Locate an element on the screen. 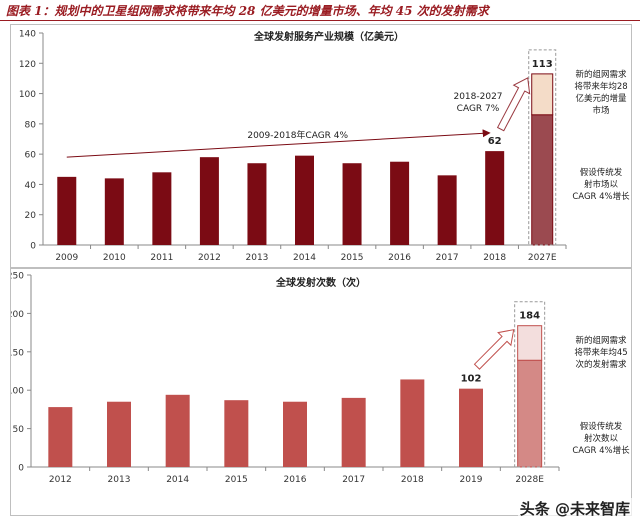  x-tick-label: 2011 is located at coordinates (161, 258).